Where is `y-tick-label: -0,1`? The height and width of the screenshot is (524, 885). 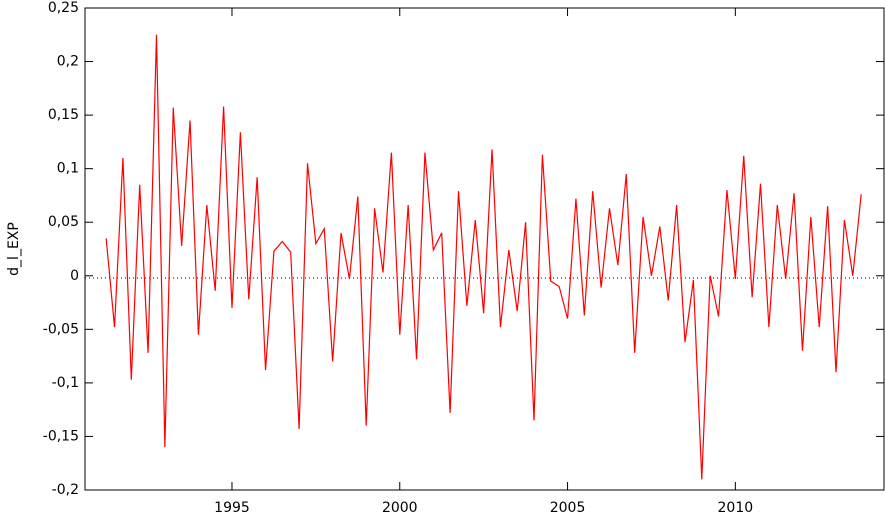
y-tick-label: -0,1 is located at coordinates (65, 383).